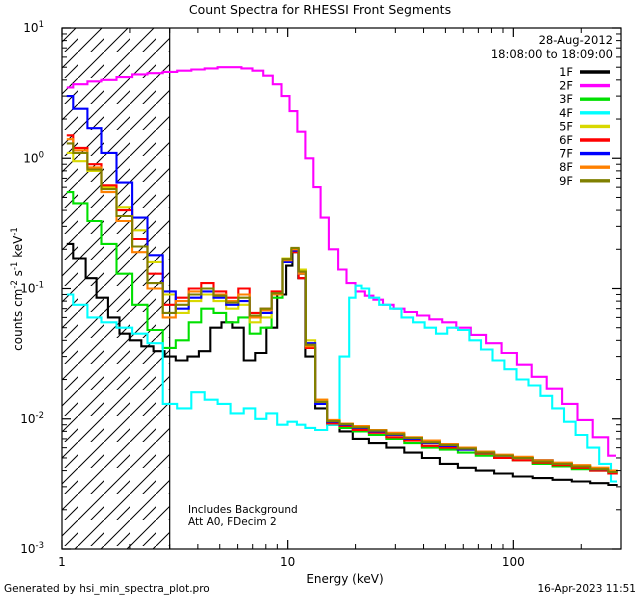  Describe the element at coordinates (15, 266) in the screenshot. I see `y-label-exp-2: -1` at that location.